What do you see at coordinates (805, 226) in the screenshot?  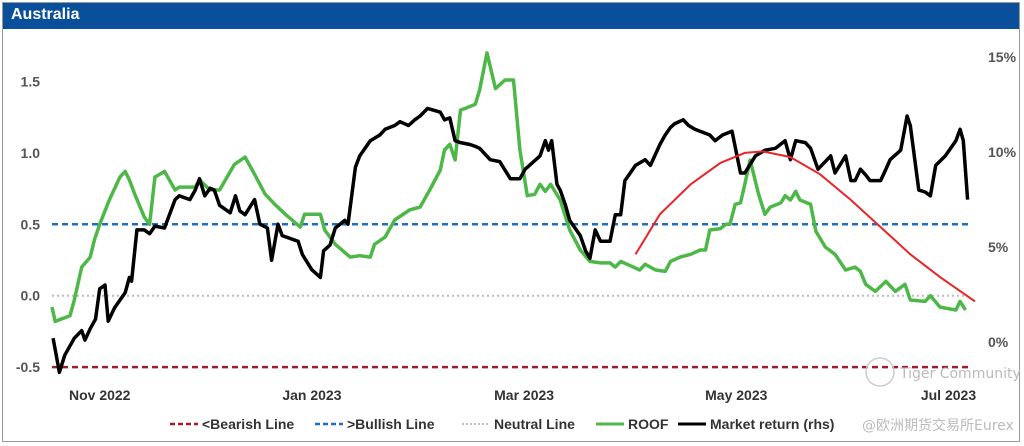 I see `trend-arc-annotation` at bounding box center [805, 226].